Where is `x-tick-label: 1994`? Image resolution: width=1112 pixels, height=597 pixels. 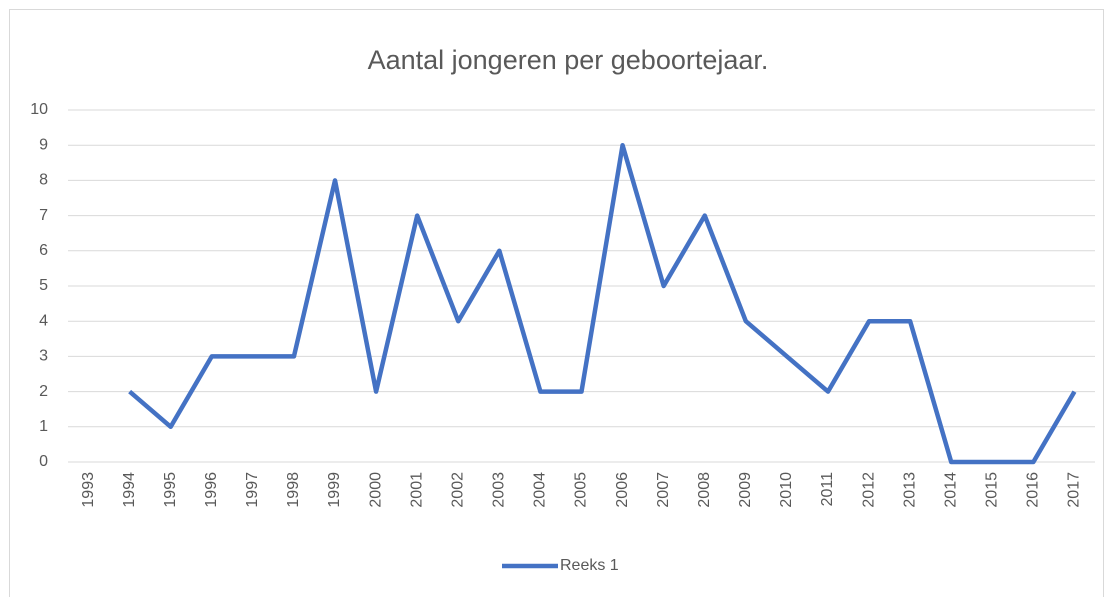 x-tick-label: 1994 is located at coordinates (129, 490).